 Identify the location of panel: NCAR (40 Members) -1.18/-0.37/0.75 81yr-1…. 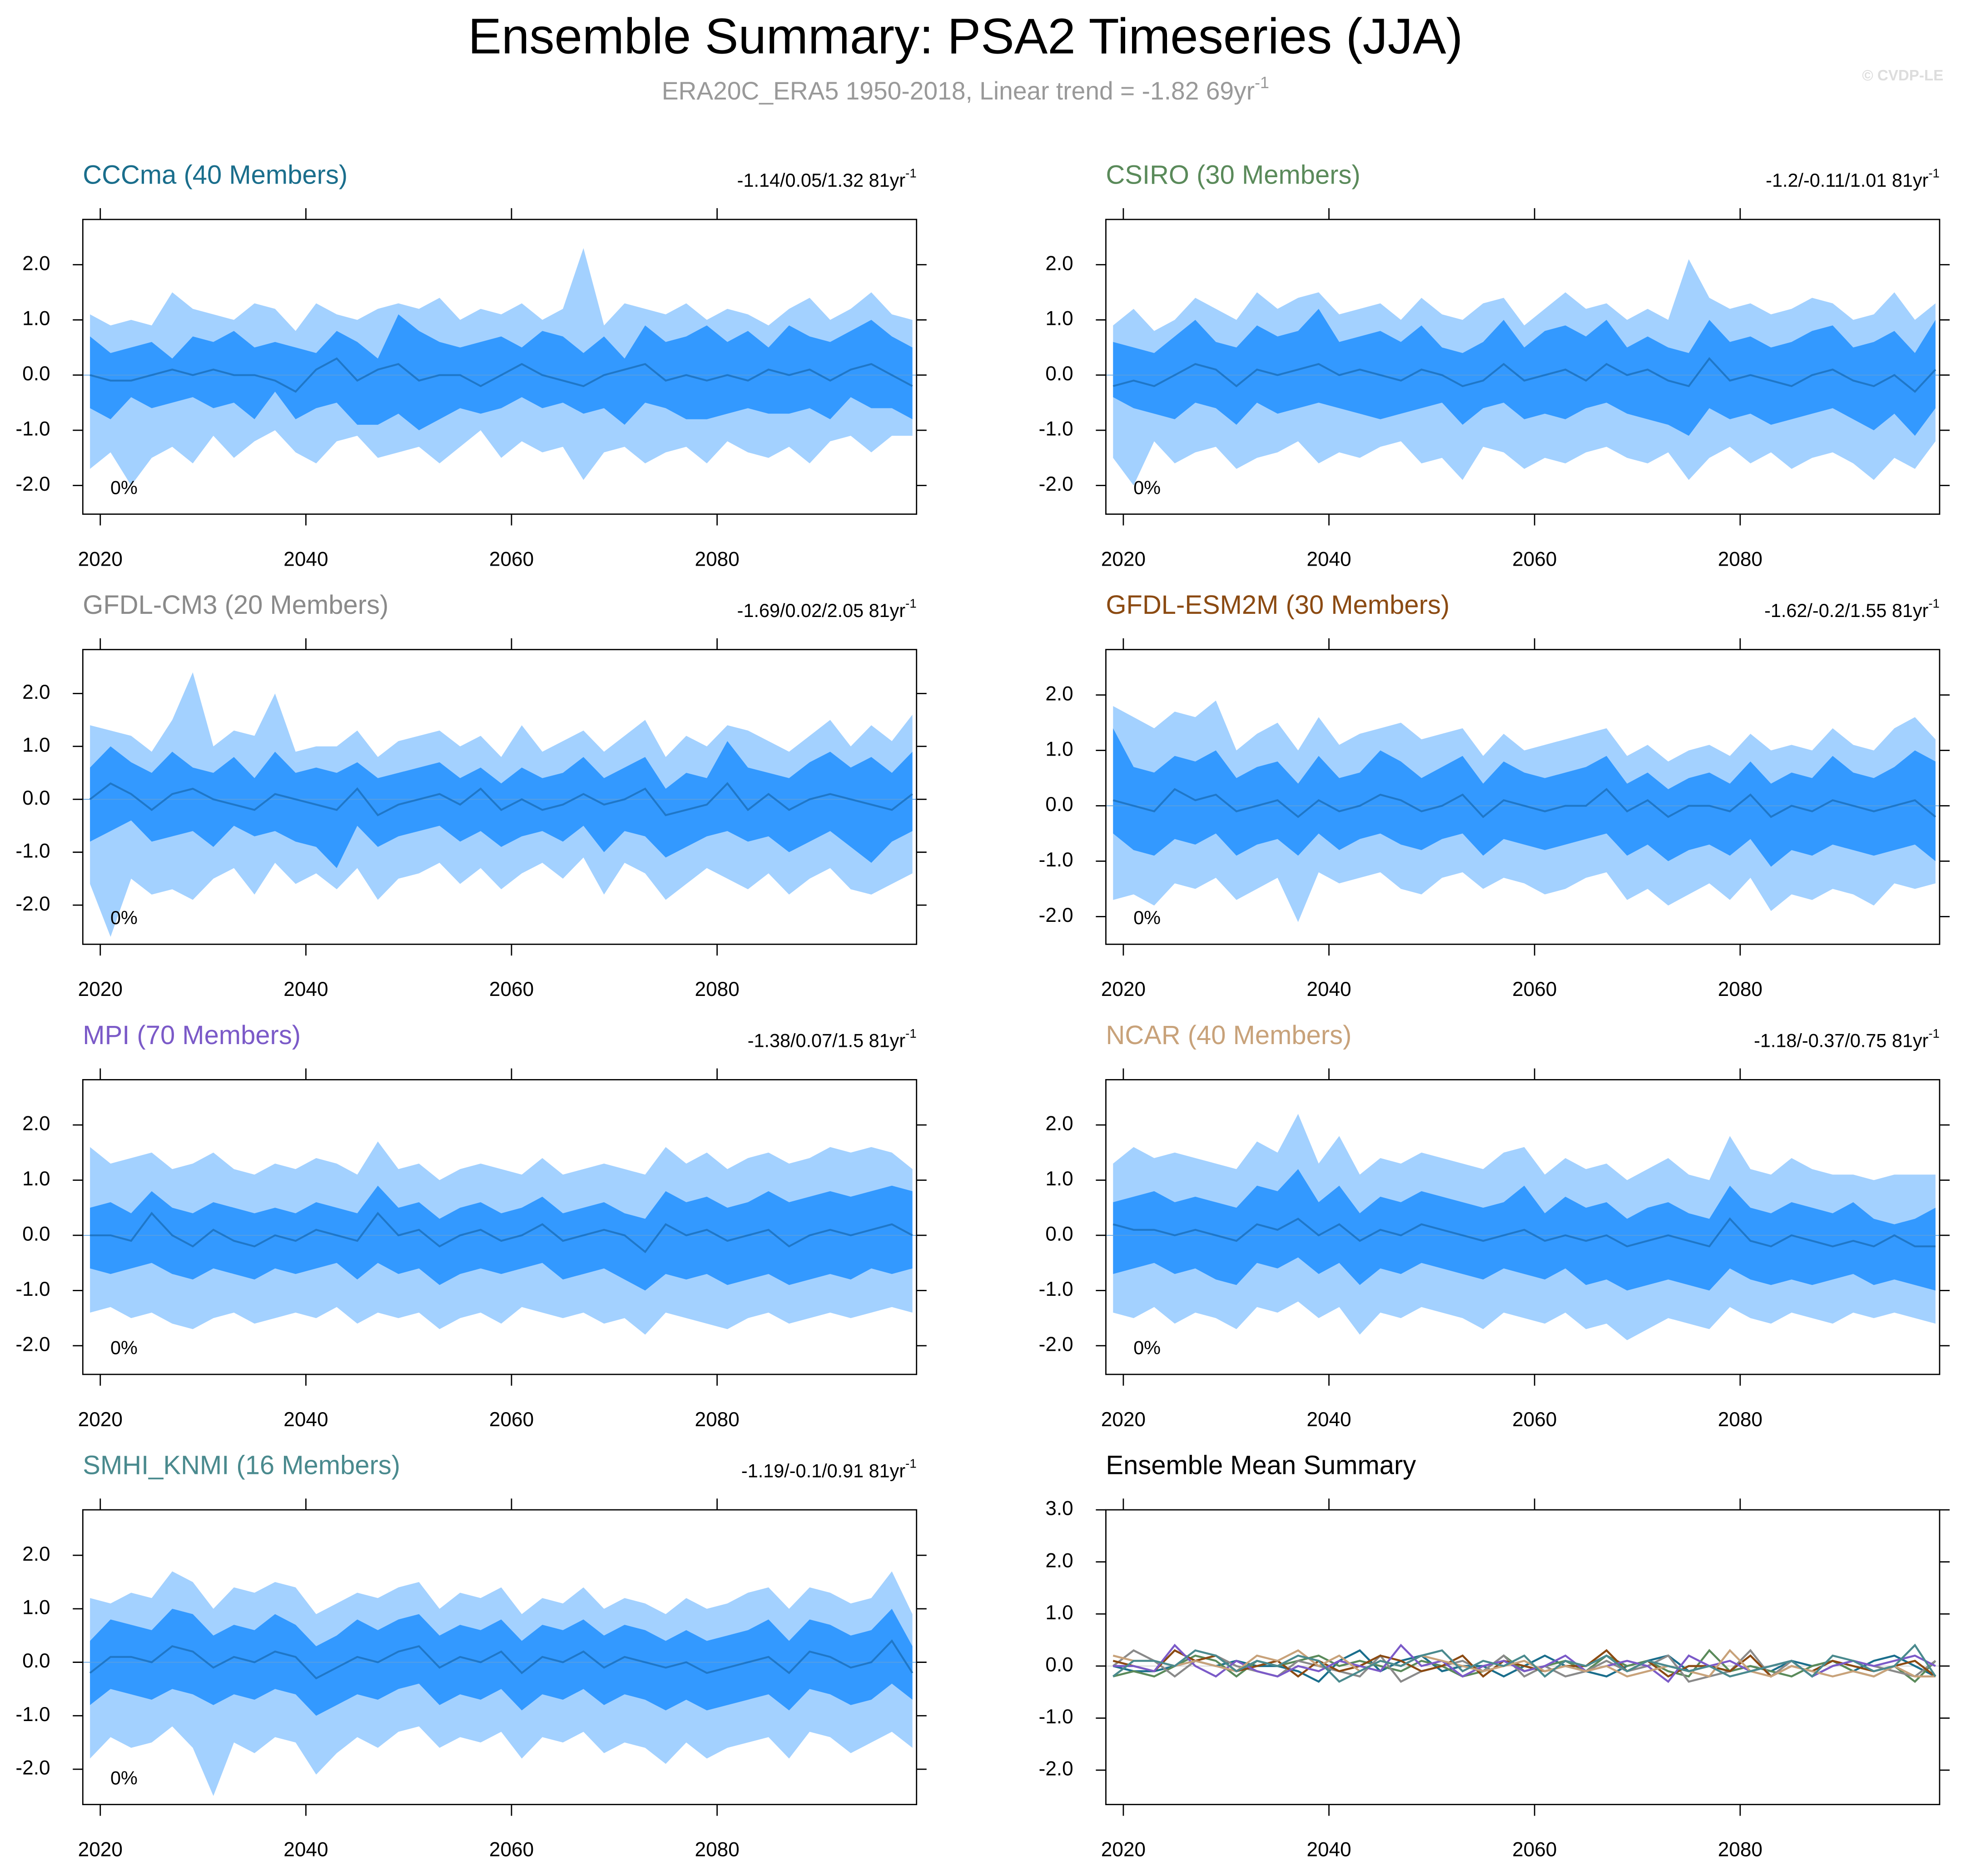
(1494, 1226).